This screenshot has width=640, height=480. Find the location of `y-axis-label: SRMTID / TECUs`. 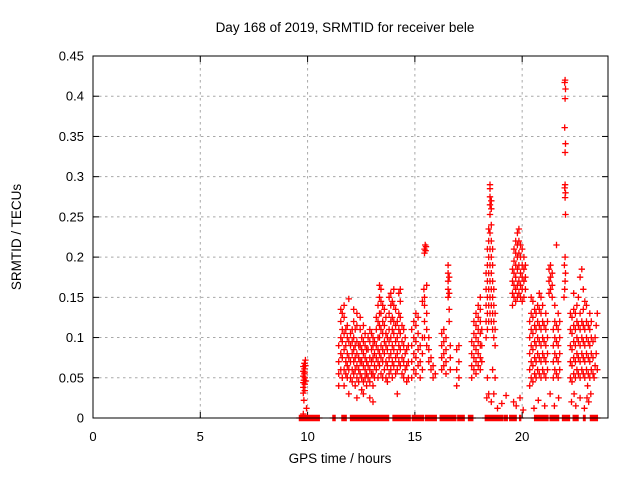

y-axis-label: SRMTID / TECUs is located at coordinates (16, 237).